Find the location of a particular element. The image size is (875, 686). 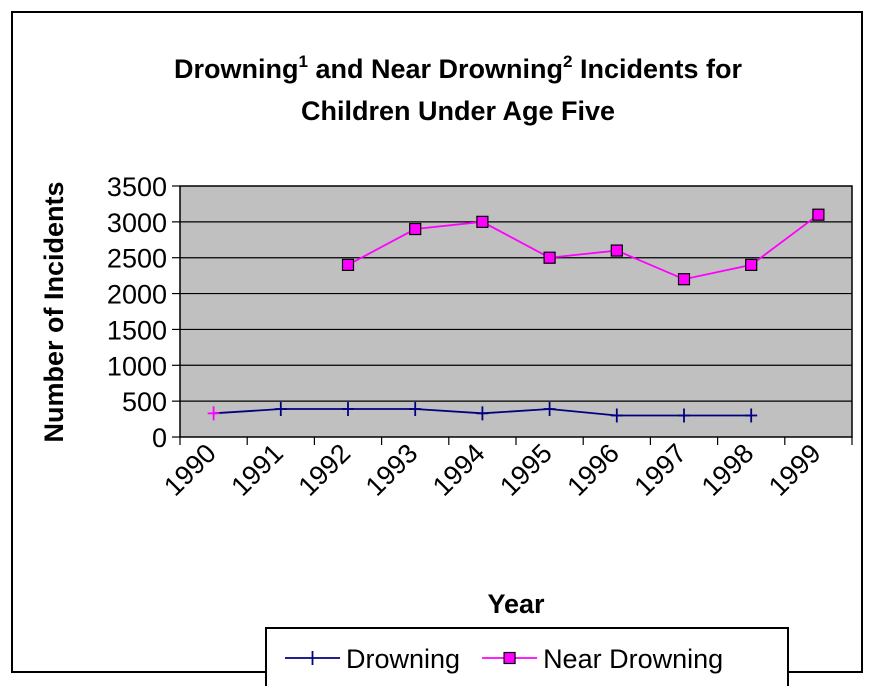

legend-item-near-drowning: Near Drowning is located at coordinates (602, 659).